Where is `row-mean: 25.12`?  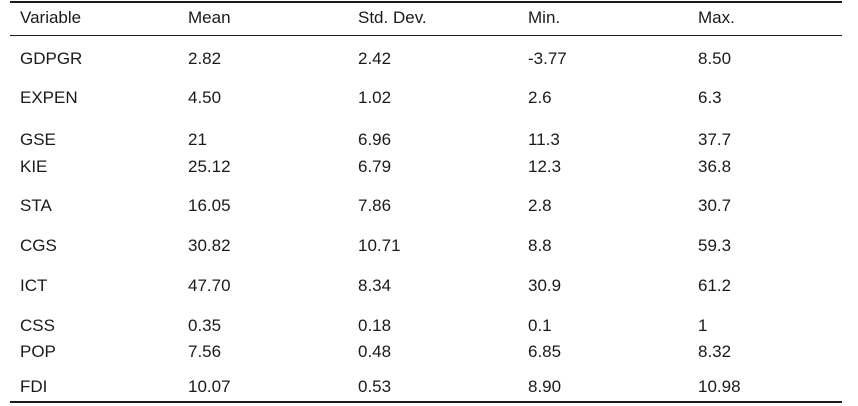
row-mean: 25.12 is located at coordinates (209, 166).